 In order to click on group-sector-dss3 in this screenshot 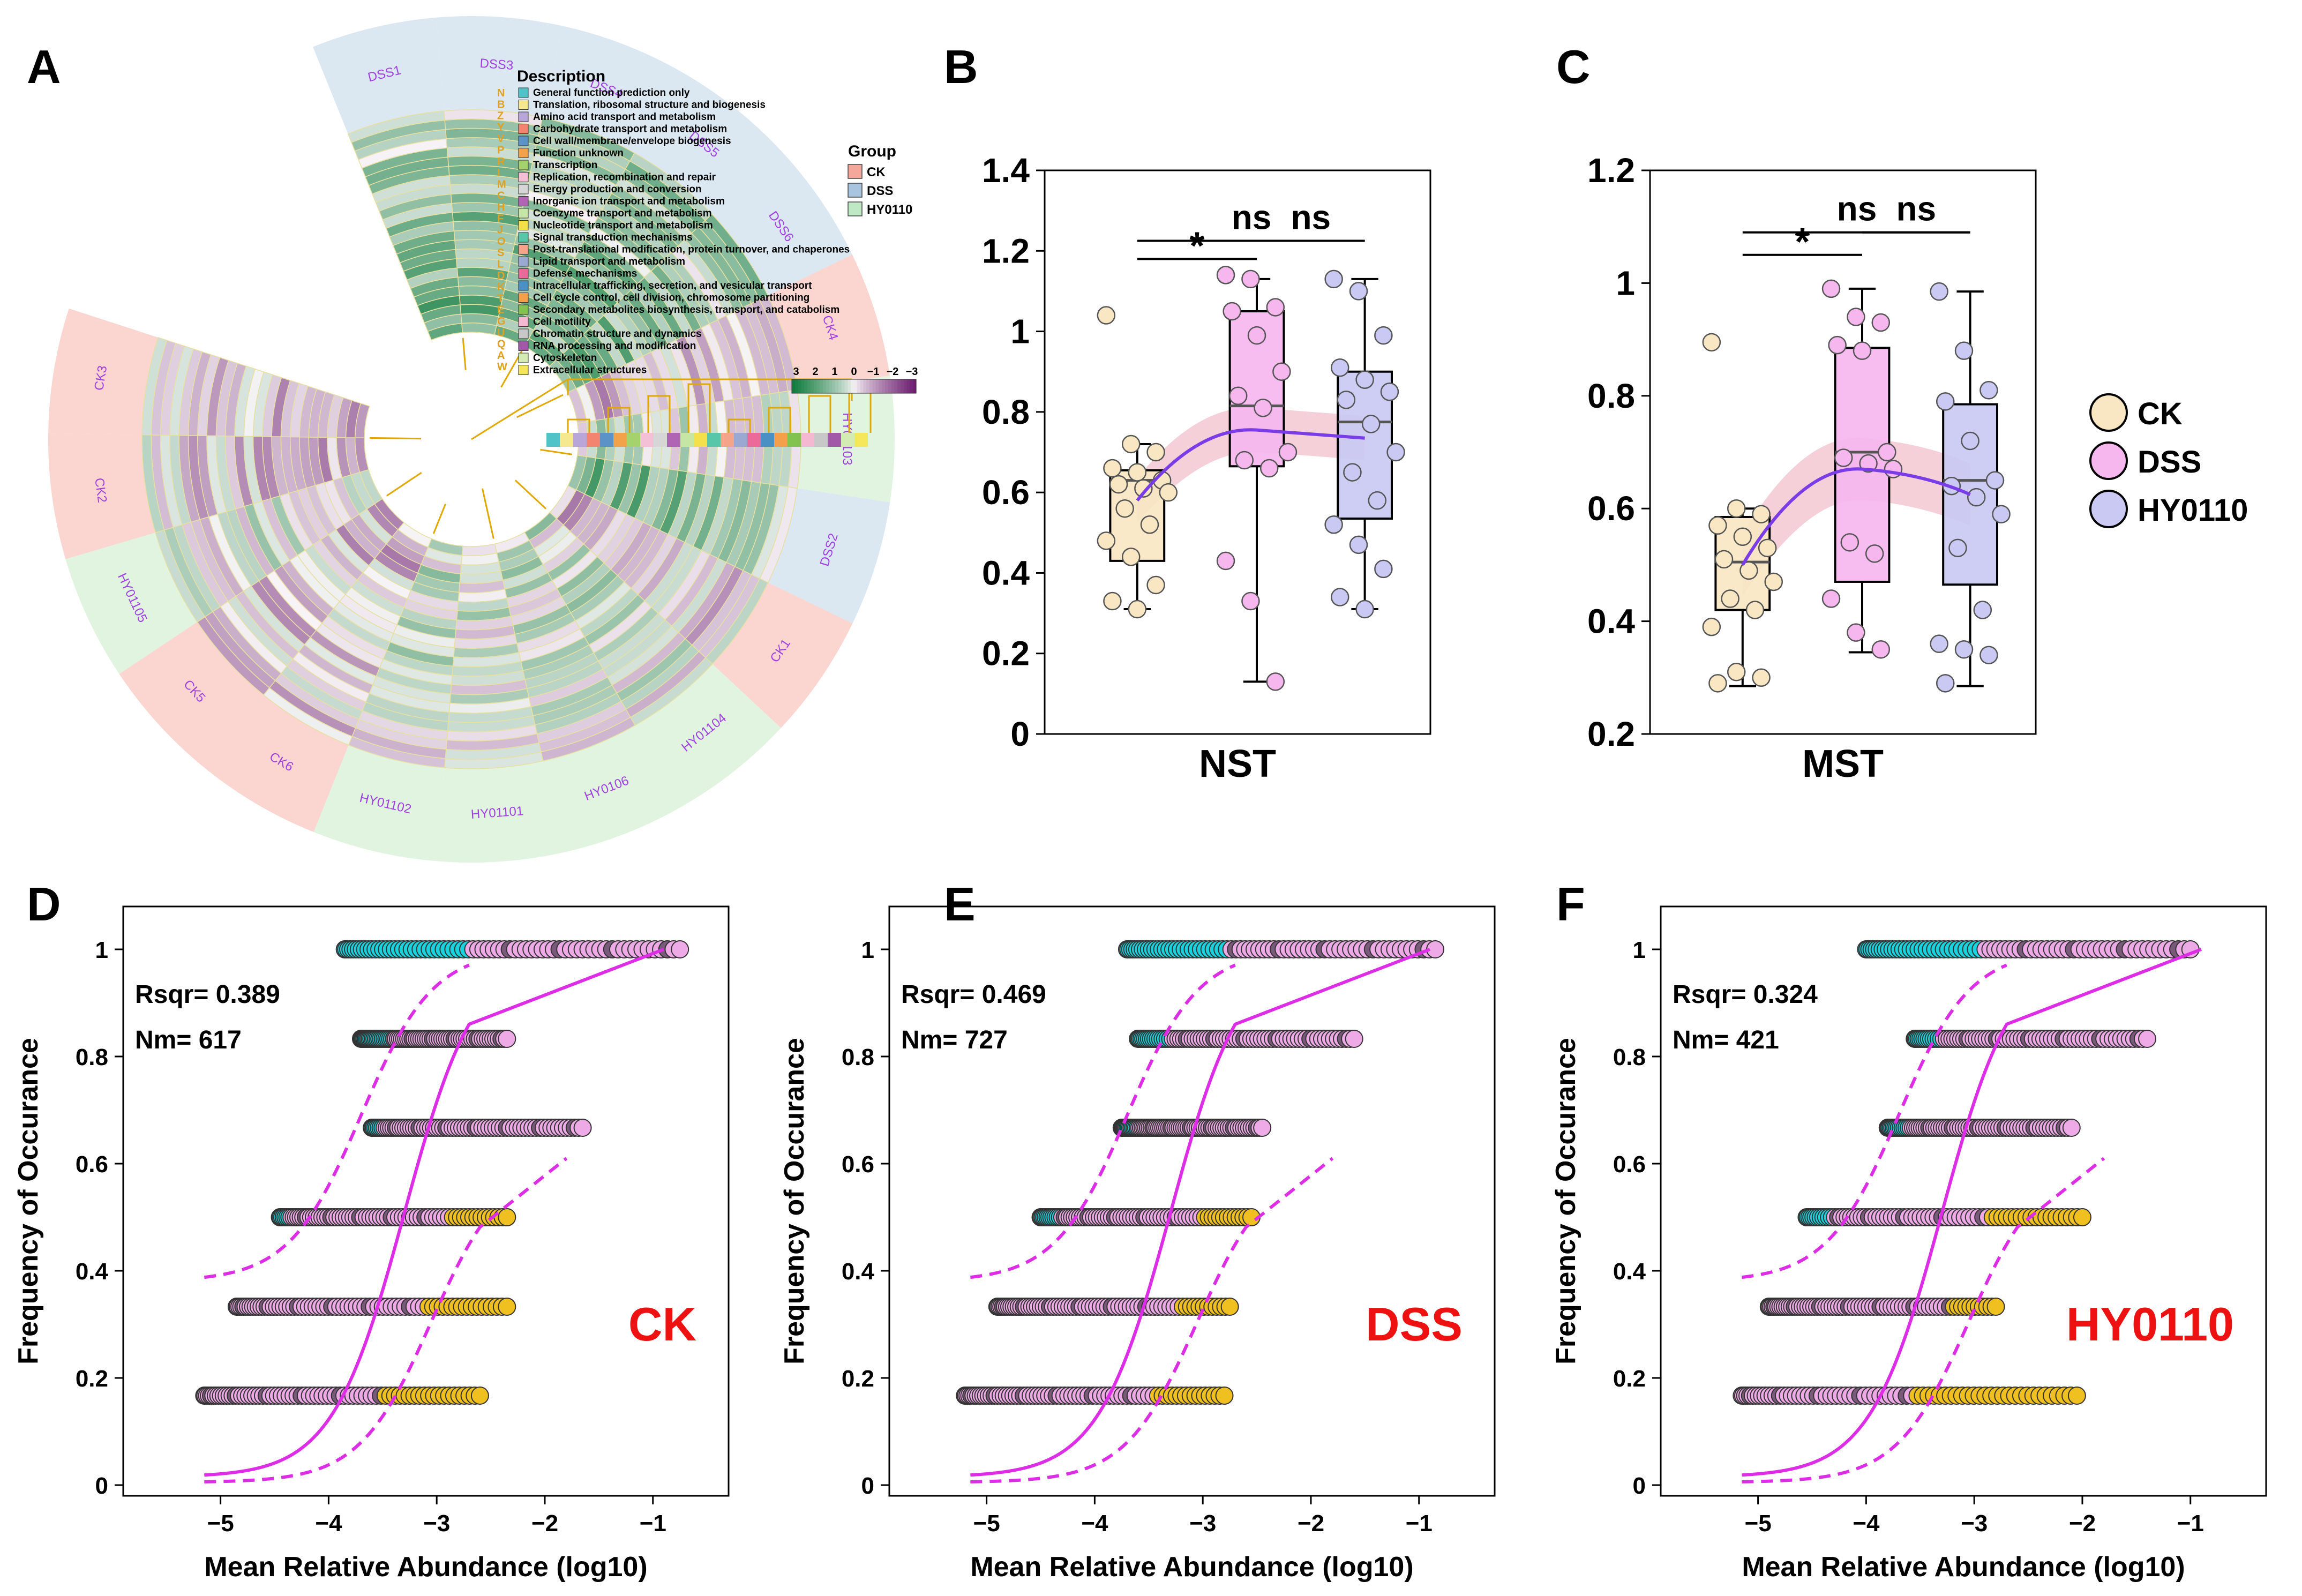, I will do `click(499, 67)`.